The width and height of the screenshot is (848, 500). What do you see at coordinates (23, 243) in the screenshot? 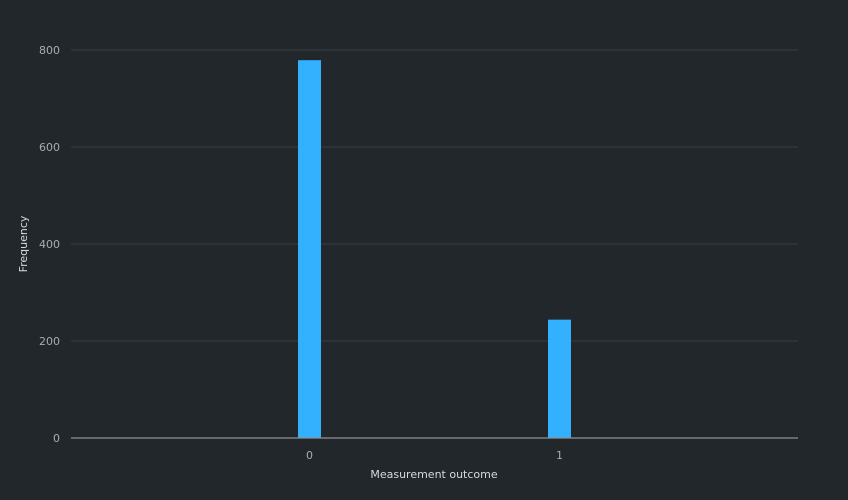
I see `y-axis-title: Frequency` at bounding box center [23, 243].